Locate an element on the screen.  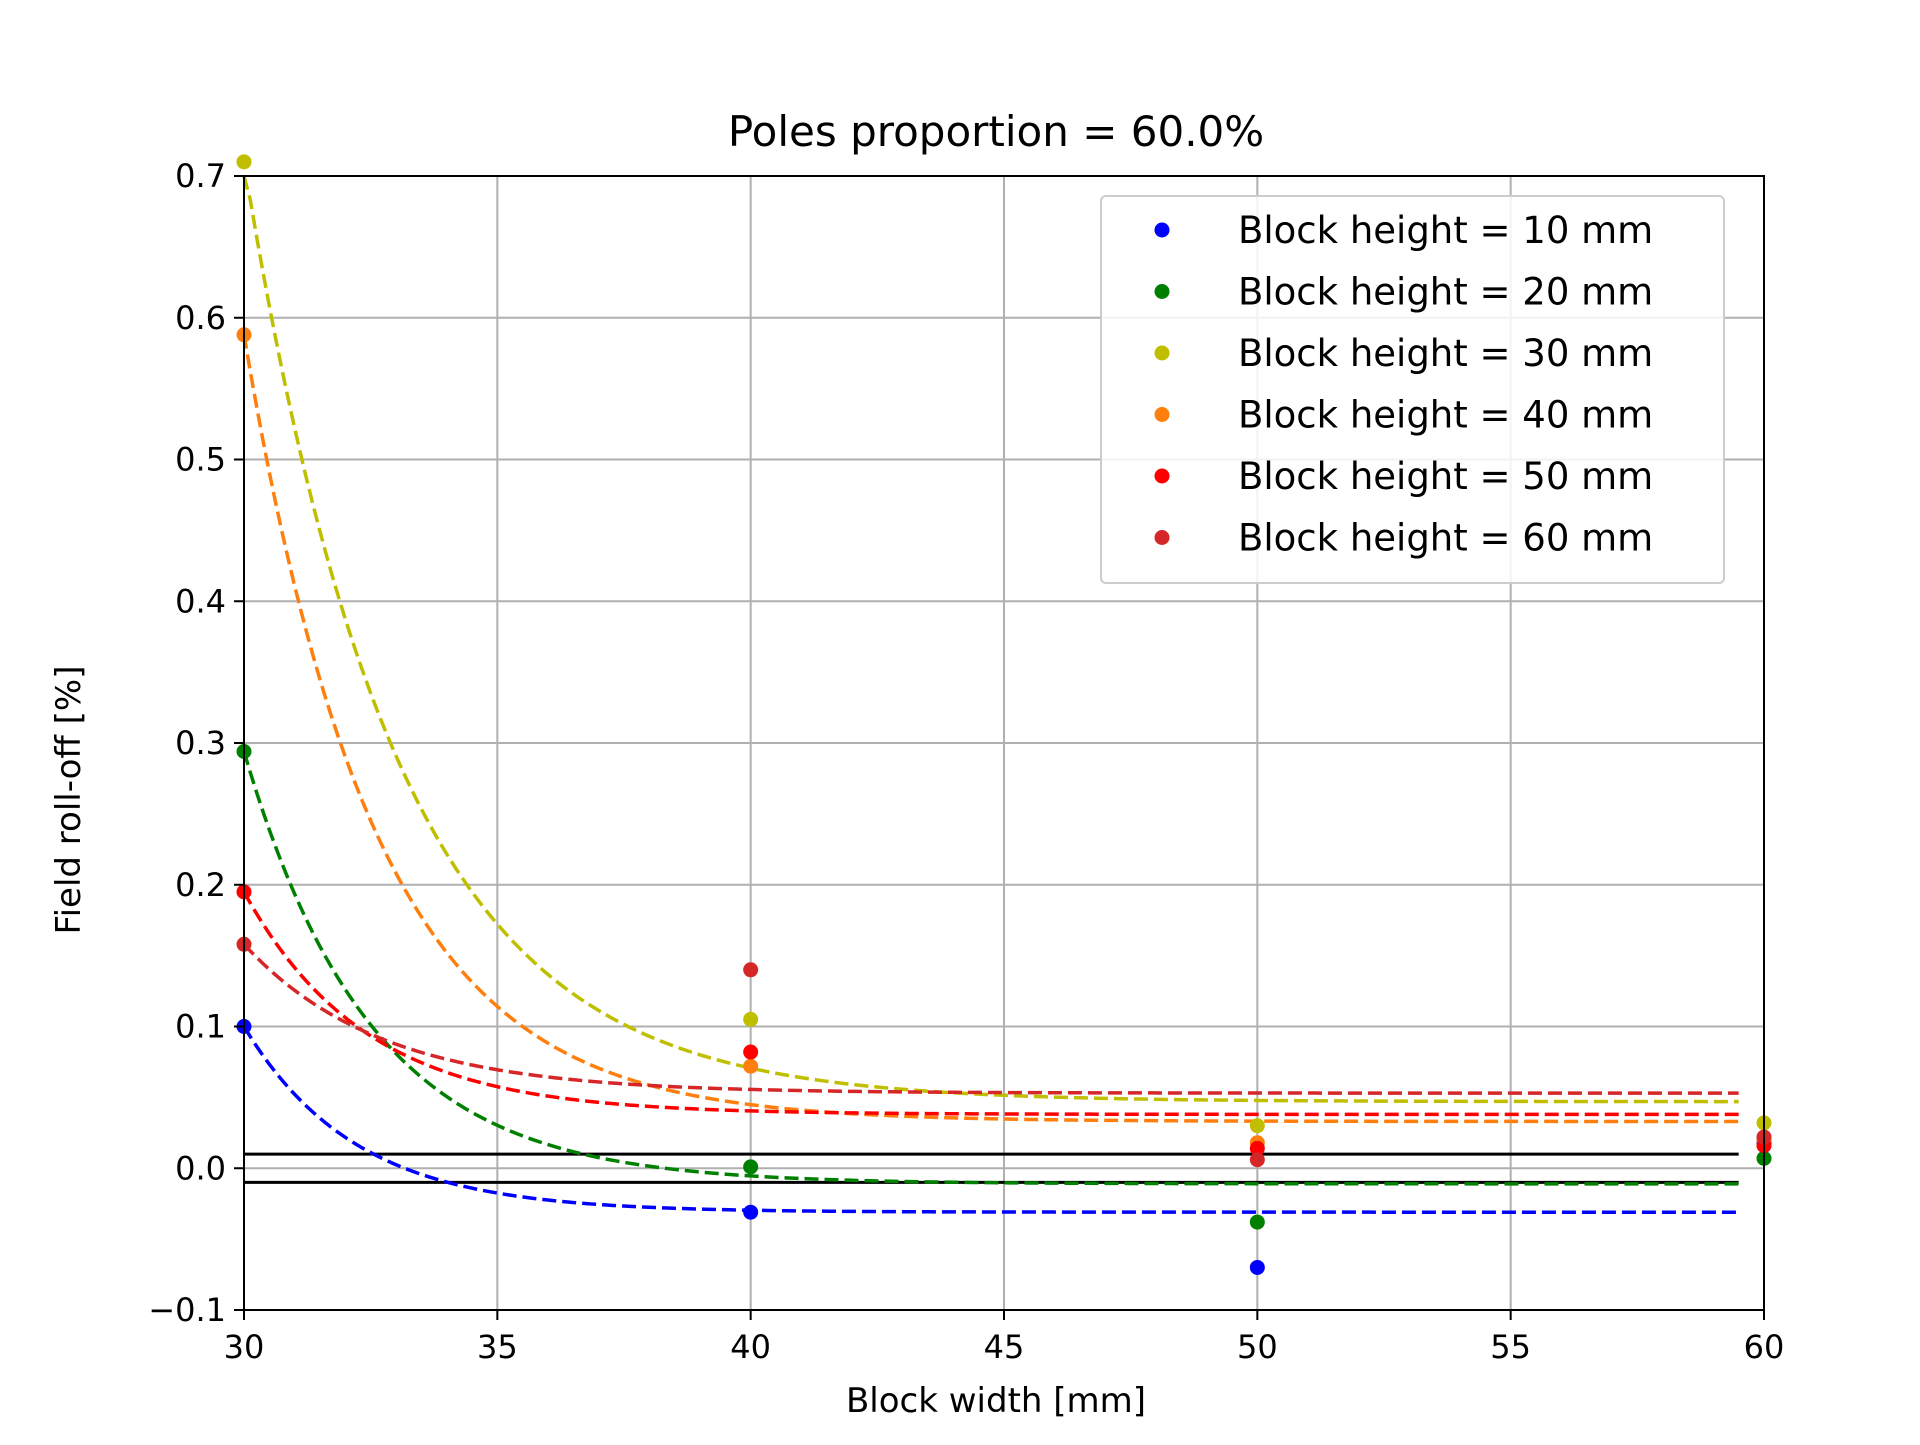
y-tick-label: −0.1 is located at coordinates (187, 1310).